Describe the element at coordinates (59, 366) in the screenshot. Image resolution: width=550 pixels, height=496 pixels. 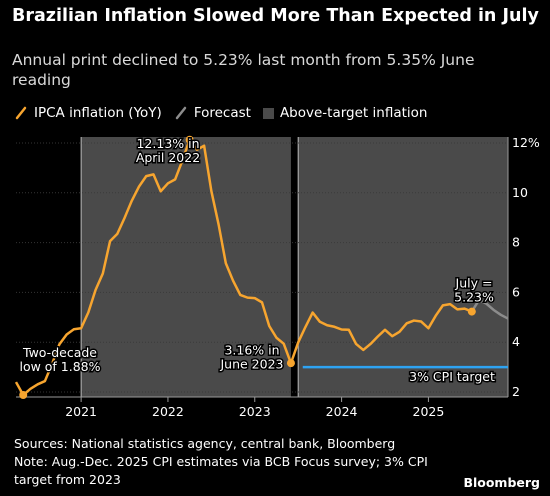
I see `annotation-two-decade-low-line-1: low of 1.88%` at that location.